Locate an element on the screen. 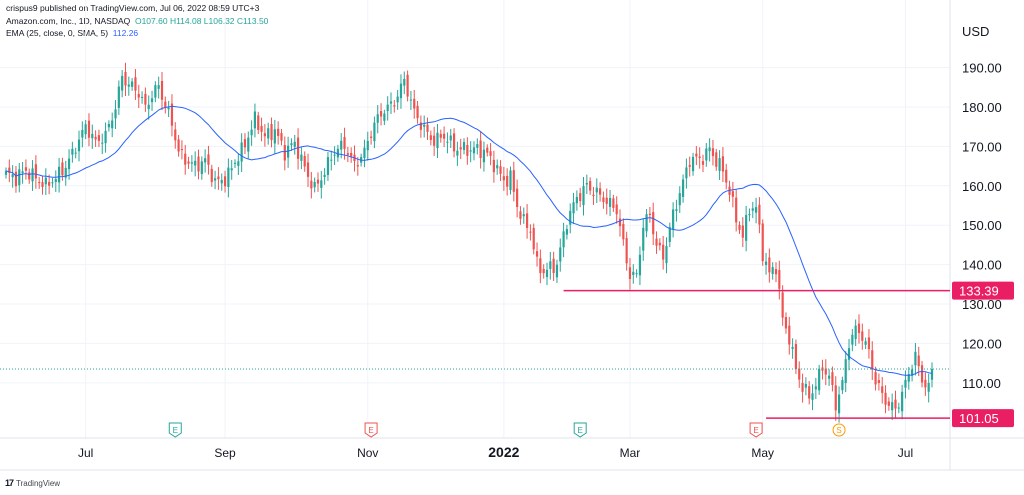 Image resolution: width=1024 pixels, height=495 pixels. earnings-event-icon is located at coordinates (580, 430).